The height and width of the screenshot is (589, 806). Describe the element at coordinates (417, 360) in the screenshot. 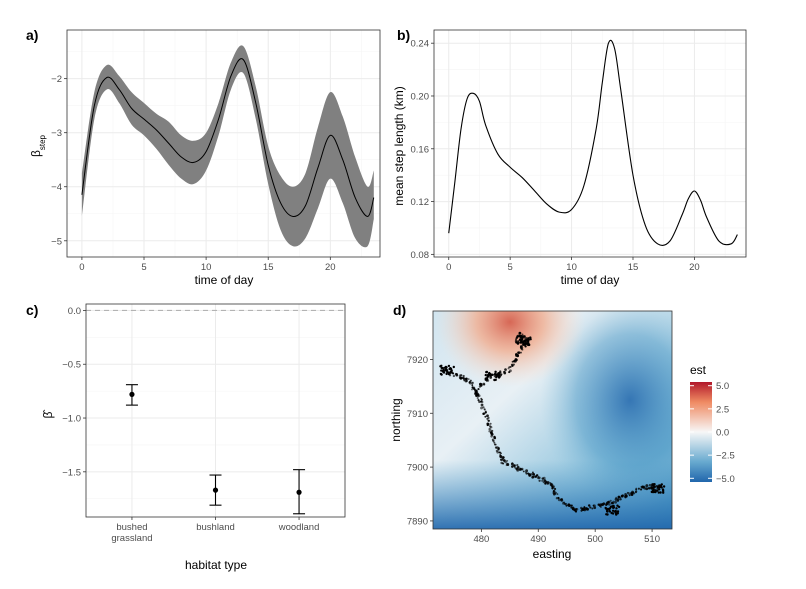

I see `panel-d-ytick-label: 7920` at that location.